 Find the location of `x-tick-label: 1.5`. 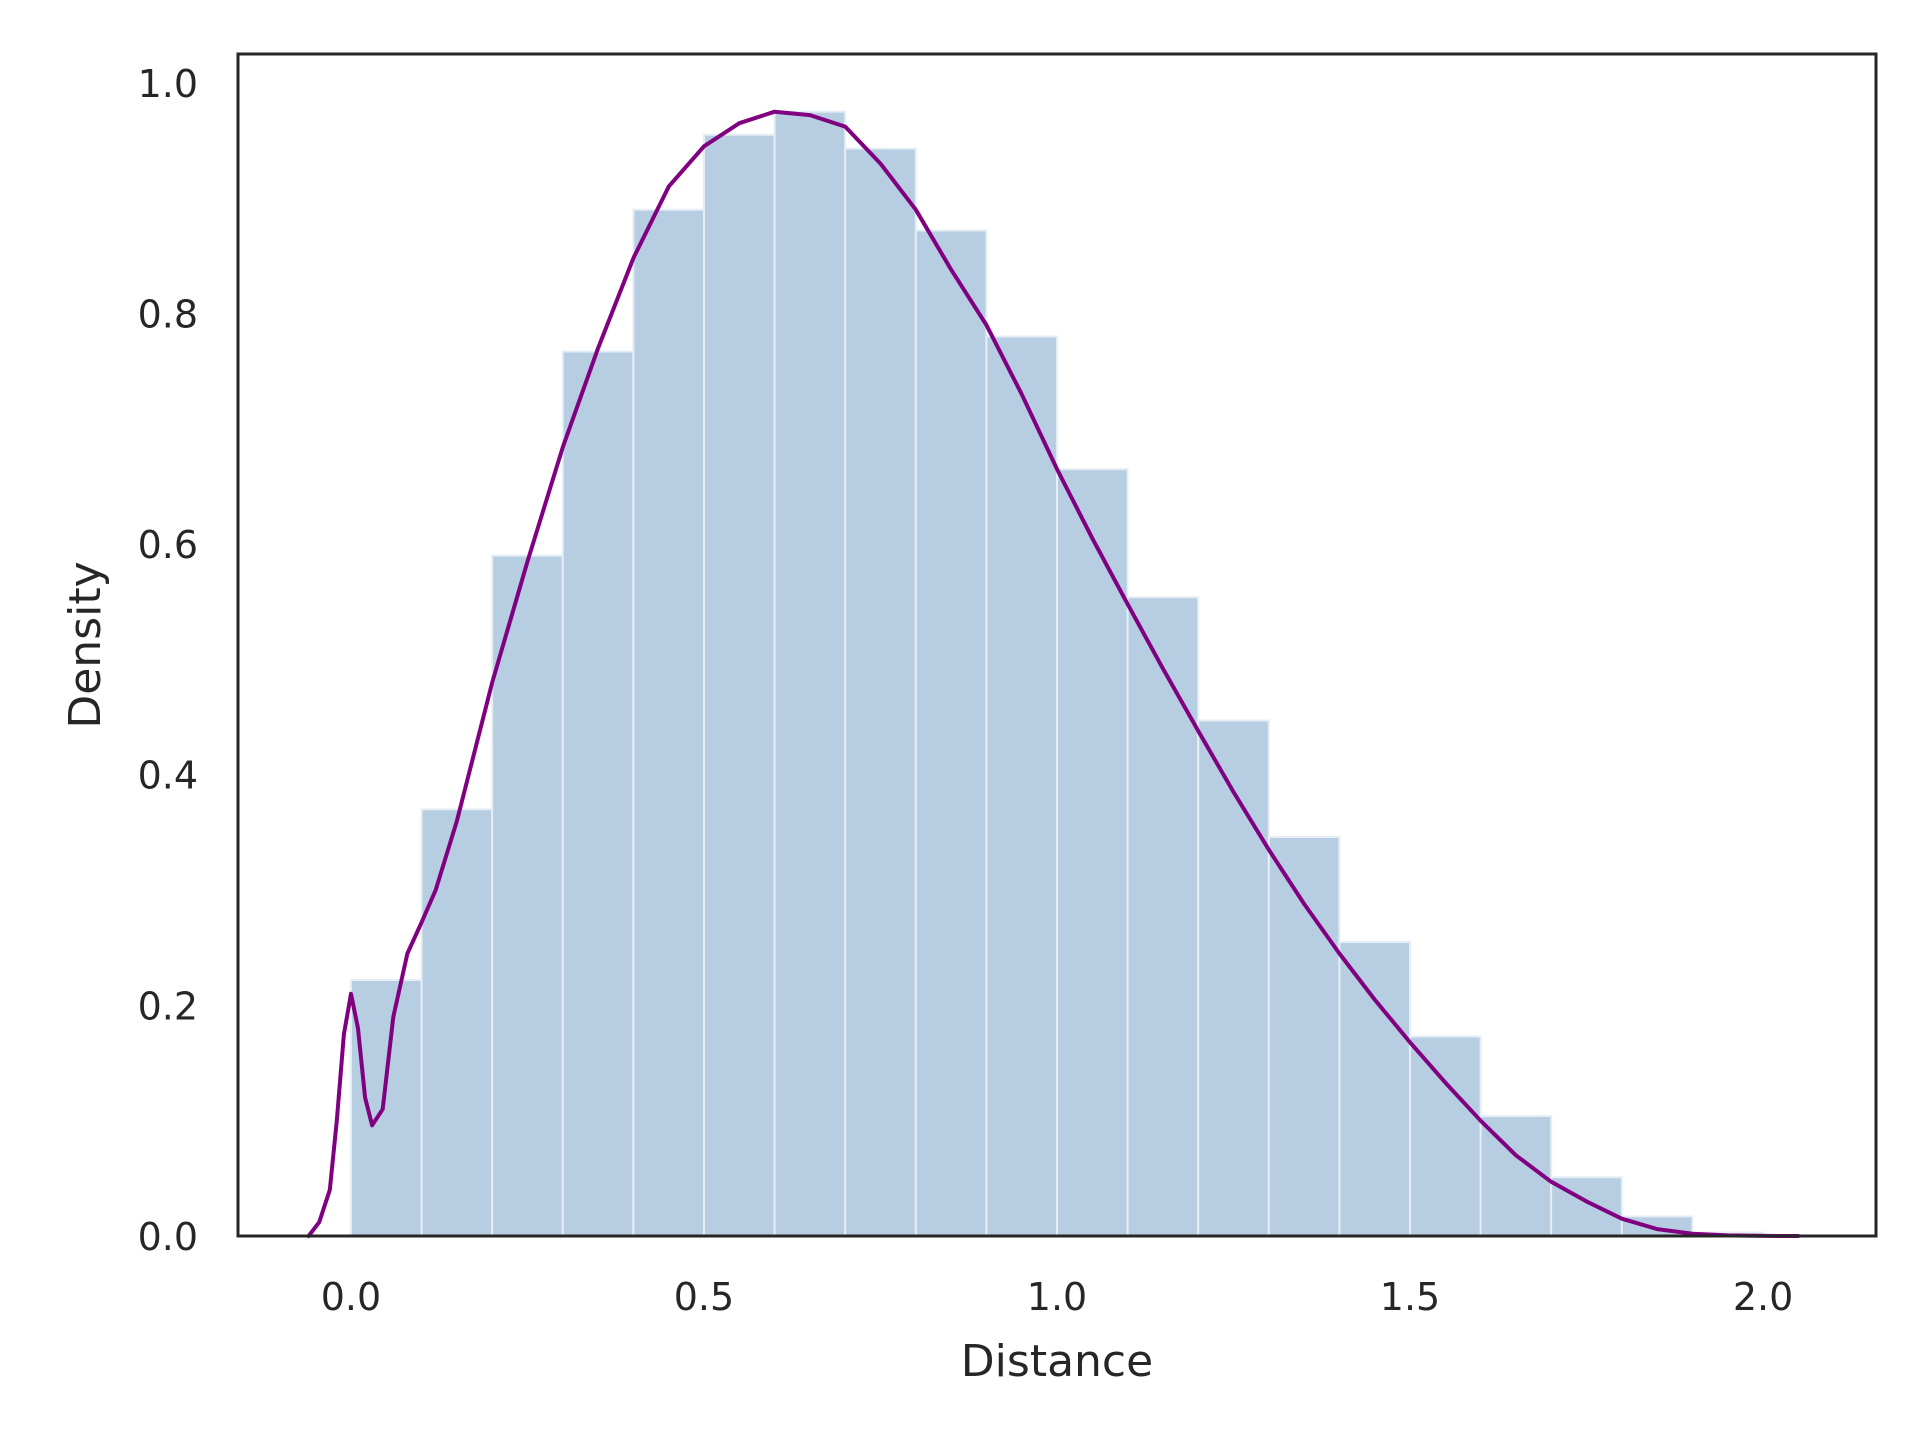

x-tick-label: 1.5 is located at coordinates (1410, 1297).